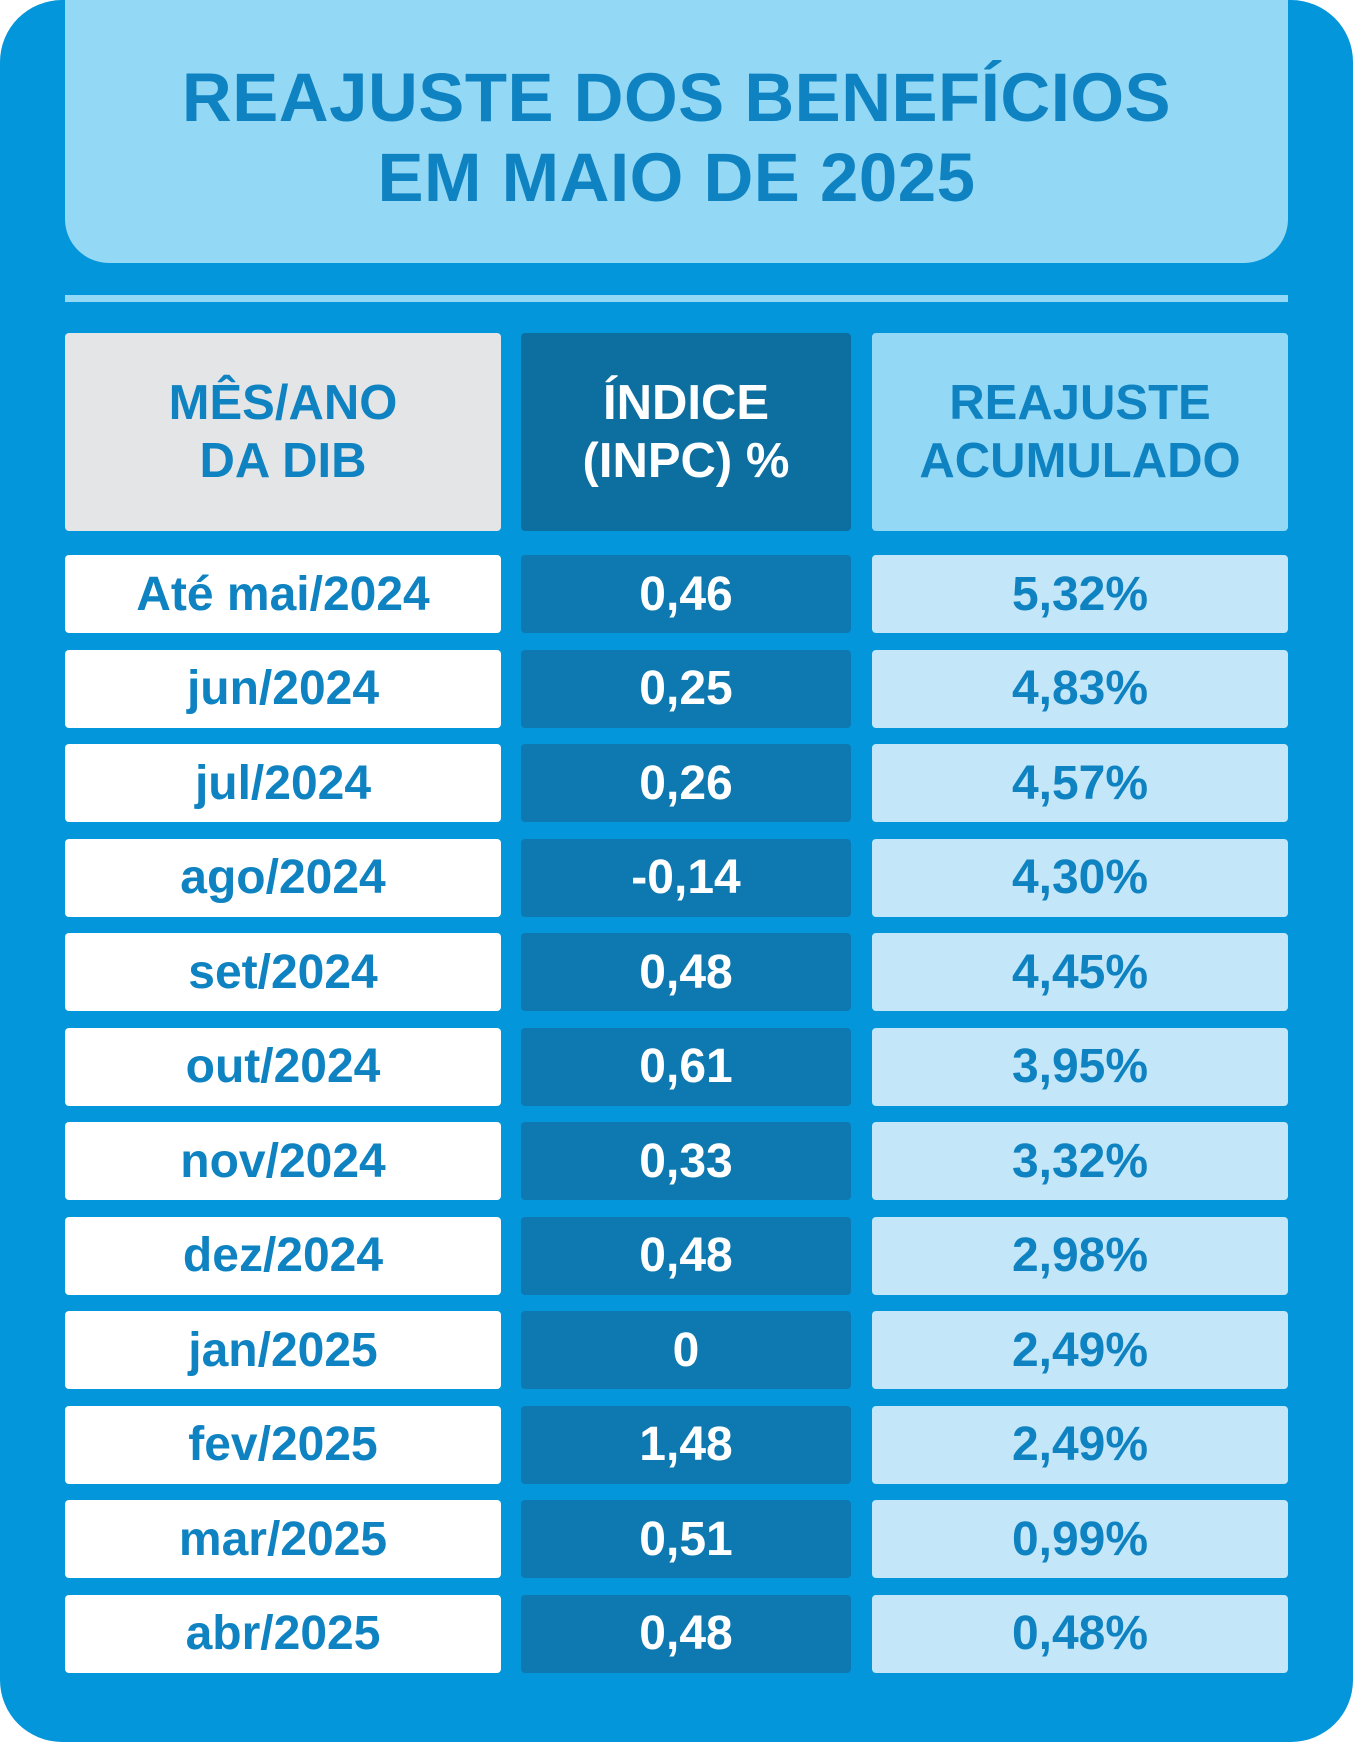 This screenshot has width=1353, height=1742. I want to click on title-line-2: EM MAIO DE 2025, so click(676, 177).